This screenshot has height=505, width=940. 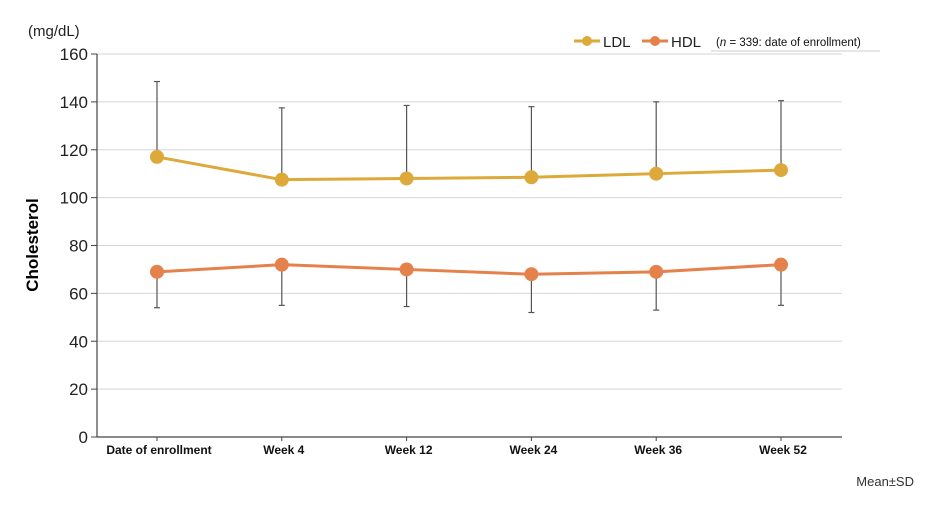 What do you see at coordinates (78, 389) in the screenshot?
I see `y-tick-label-20: 20` at bounding box center [78, 389].